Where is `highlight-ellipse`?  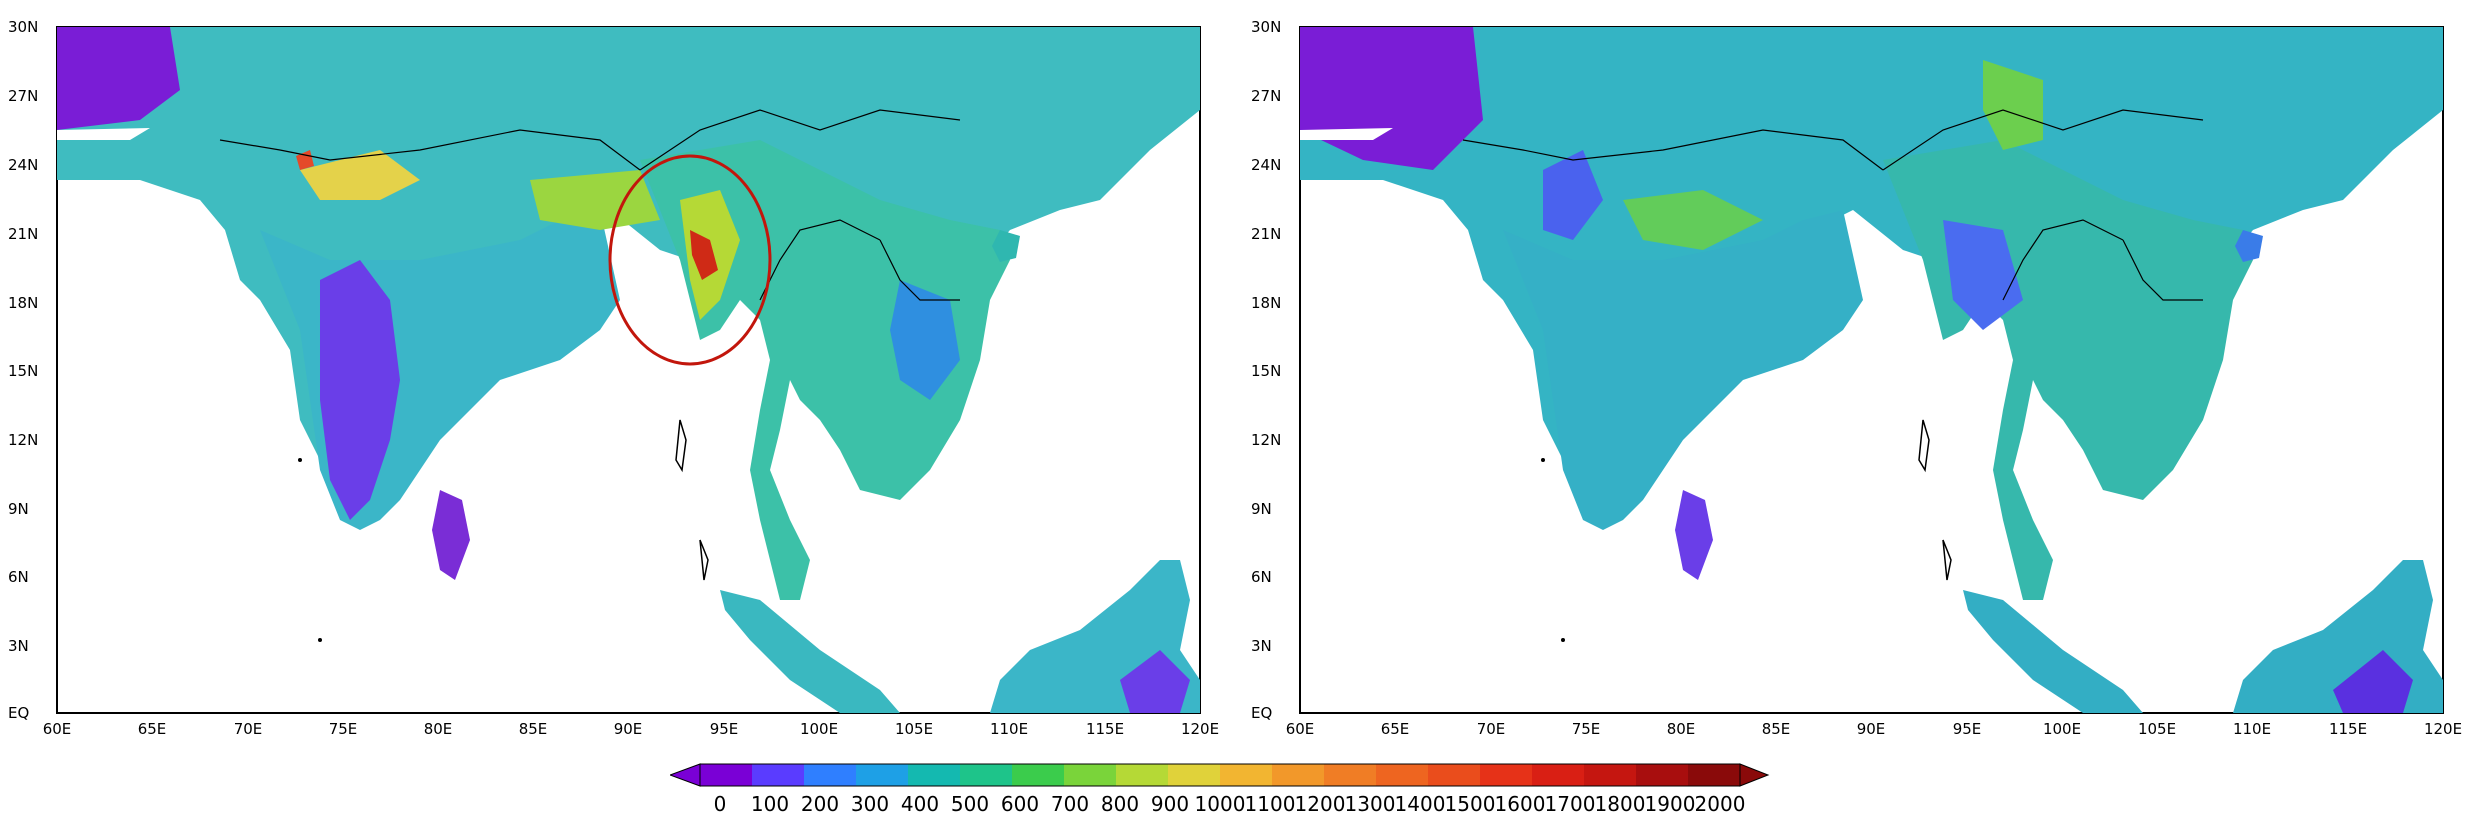
highlight-ellipse is located at coordinates (690, 260).